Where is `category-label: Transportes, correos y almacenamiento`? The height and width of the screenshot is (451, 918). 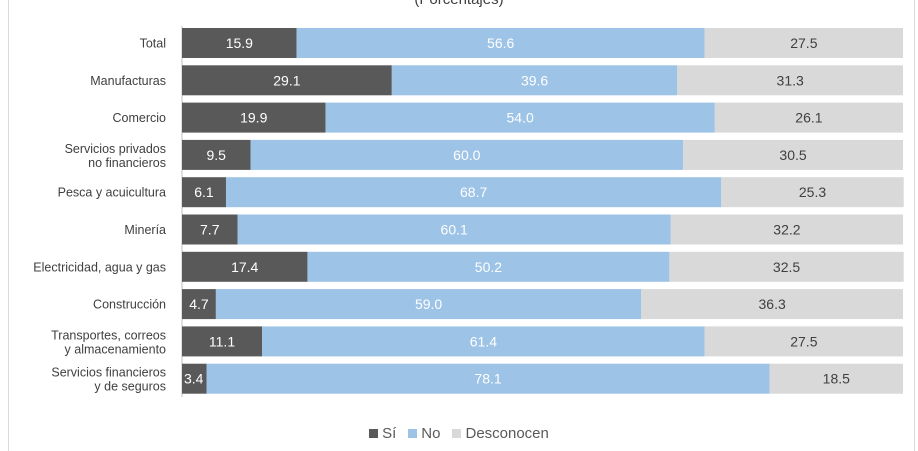 category-label: Transportes, correos y almacenamiento is located at coordinates (108, 342).